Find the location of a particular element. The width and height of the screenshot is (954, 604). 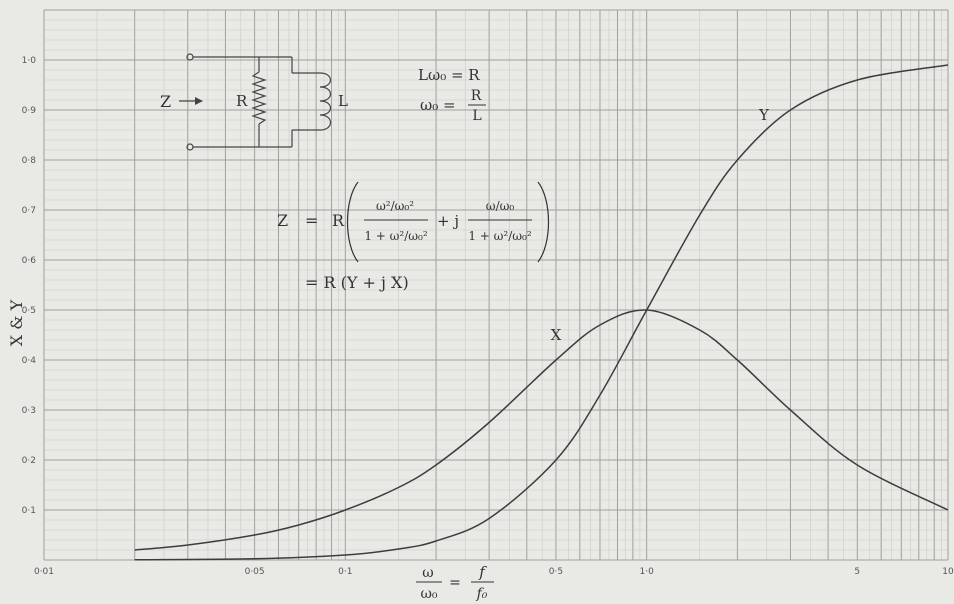

x-axis-label: ω ω₀ = f f₀ is located at coordinates (455, 582).